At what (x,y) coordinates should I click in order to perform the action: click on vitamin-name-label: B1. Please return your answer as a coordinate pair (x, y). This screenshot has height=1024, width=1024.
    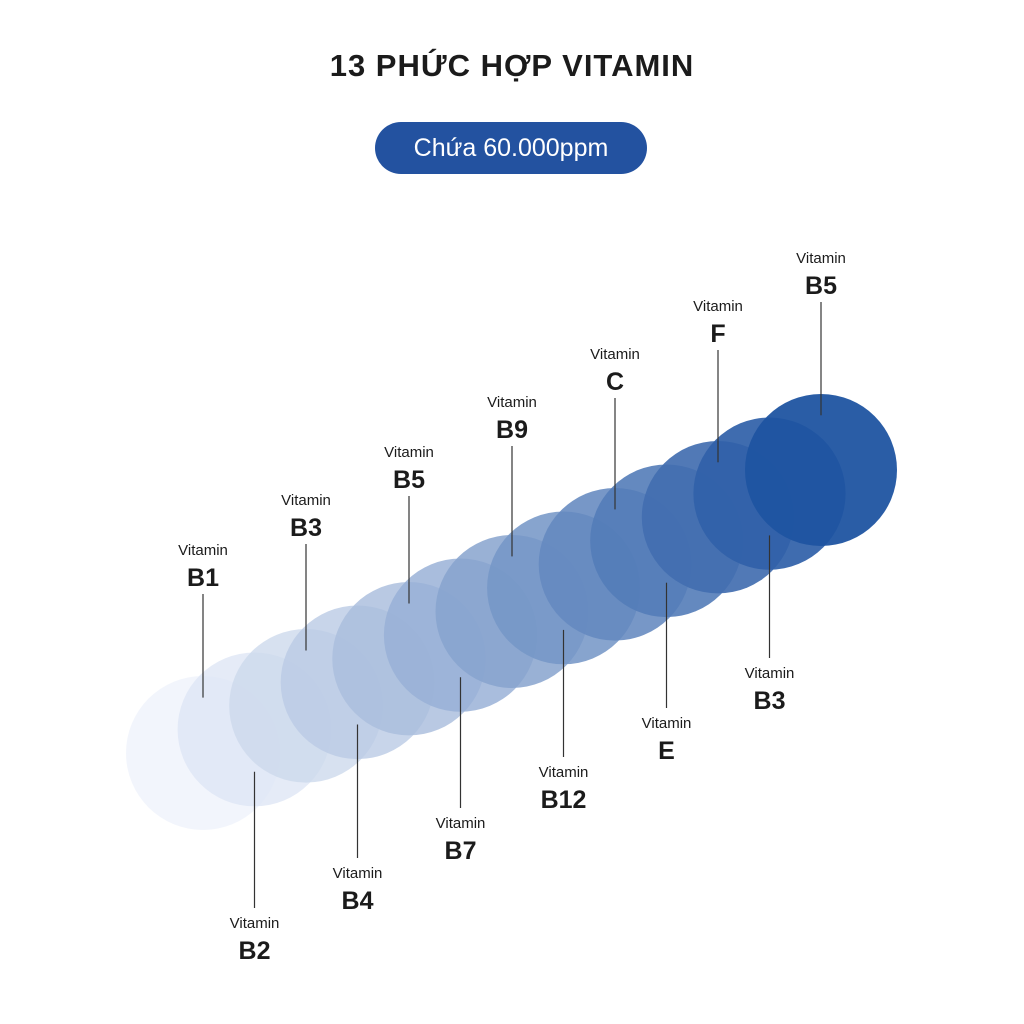
    Looking at the image, I should click on (203, 578).